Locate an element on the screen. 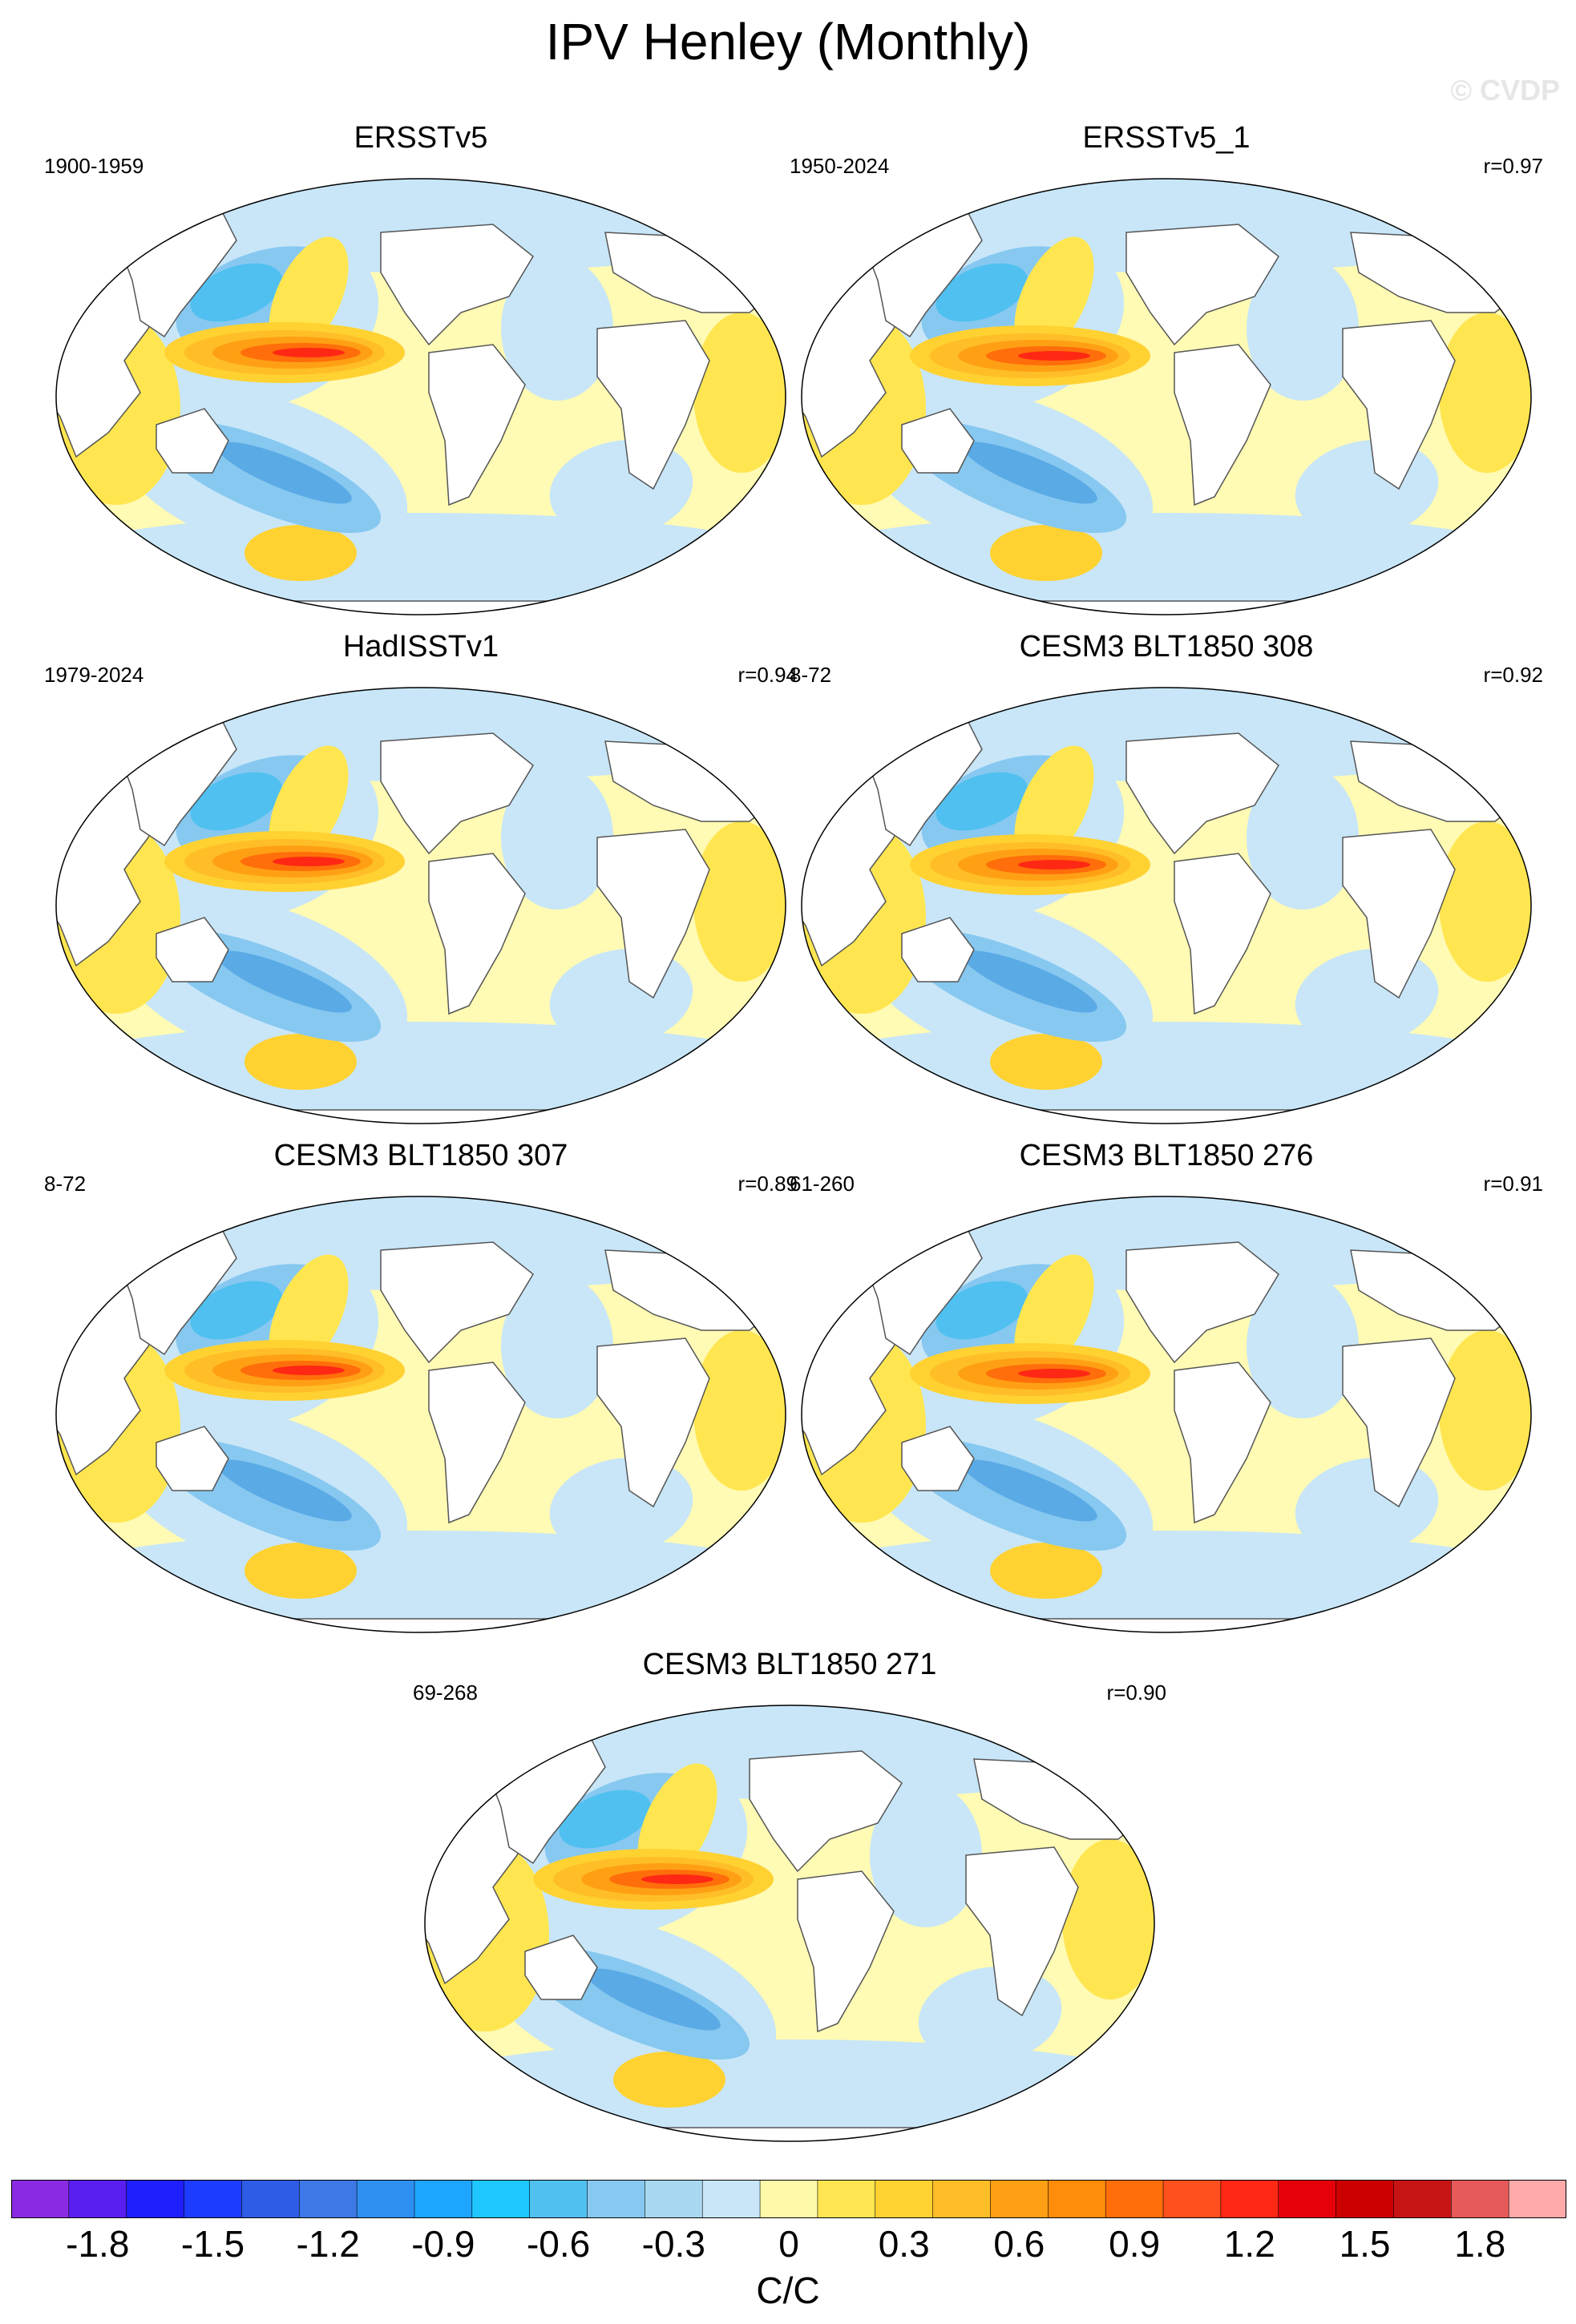  panel-title: CESM3 BLT1850 276 is located at coordinates (1166, 1155).